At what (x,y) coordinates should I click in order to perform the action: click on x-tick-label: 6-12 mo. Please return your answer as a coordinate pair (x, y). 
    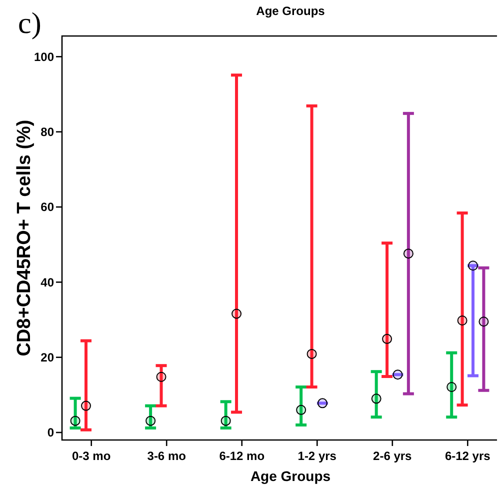
    Looking at the image, I should click on (242, 456).